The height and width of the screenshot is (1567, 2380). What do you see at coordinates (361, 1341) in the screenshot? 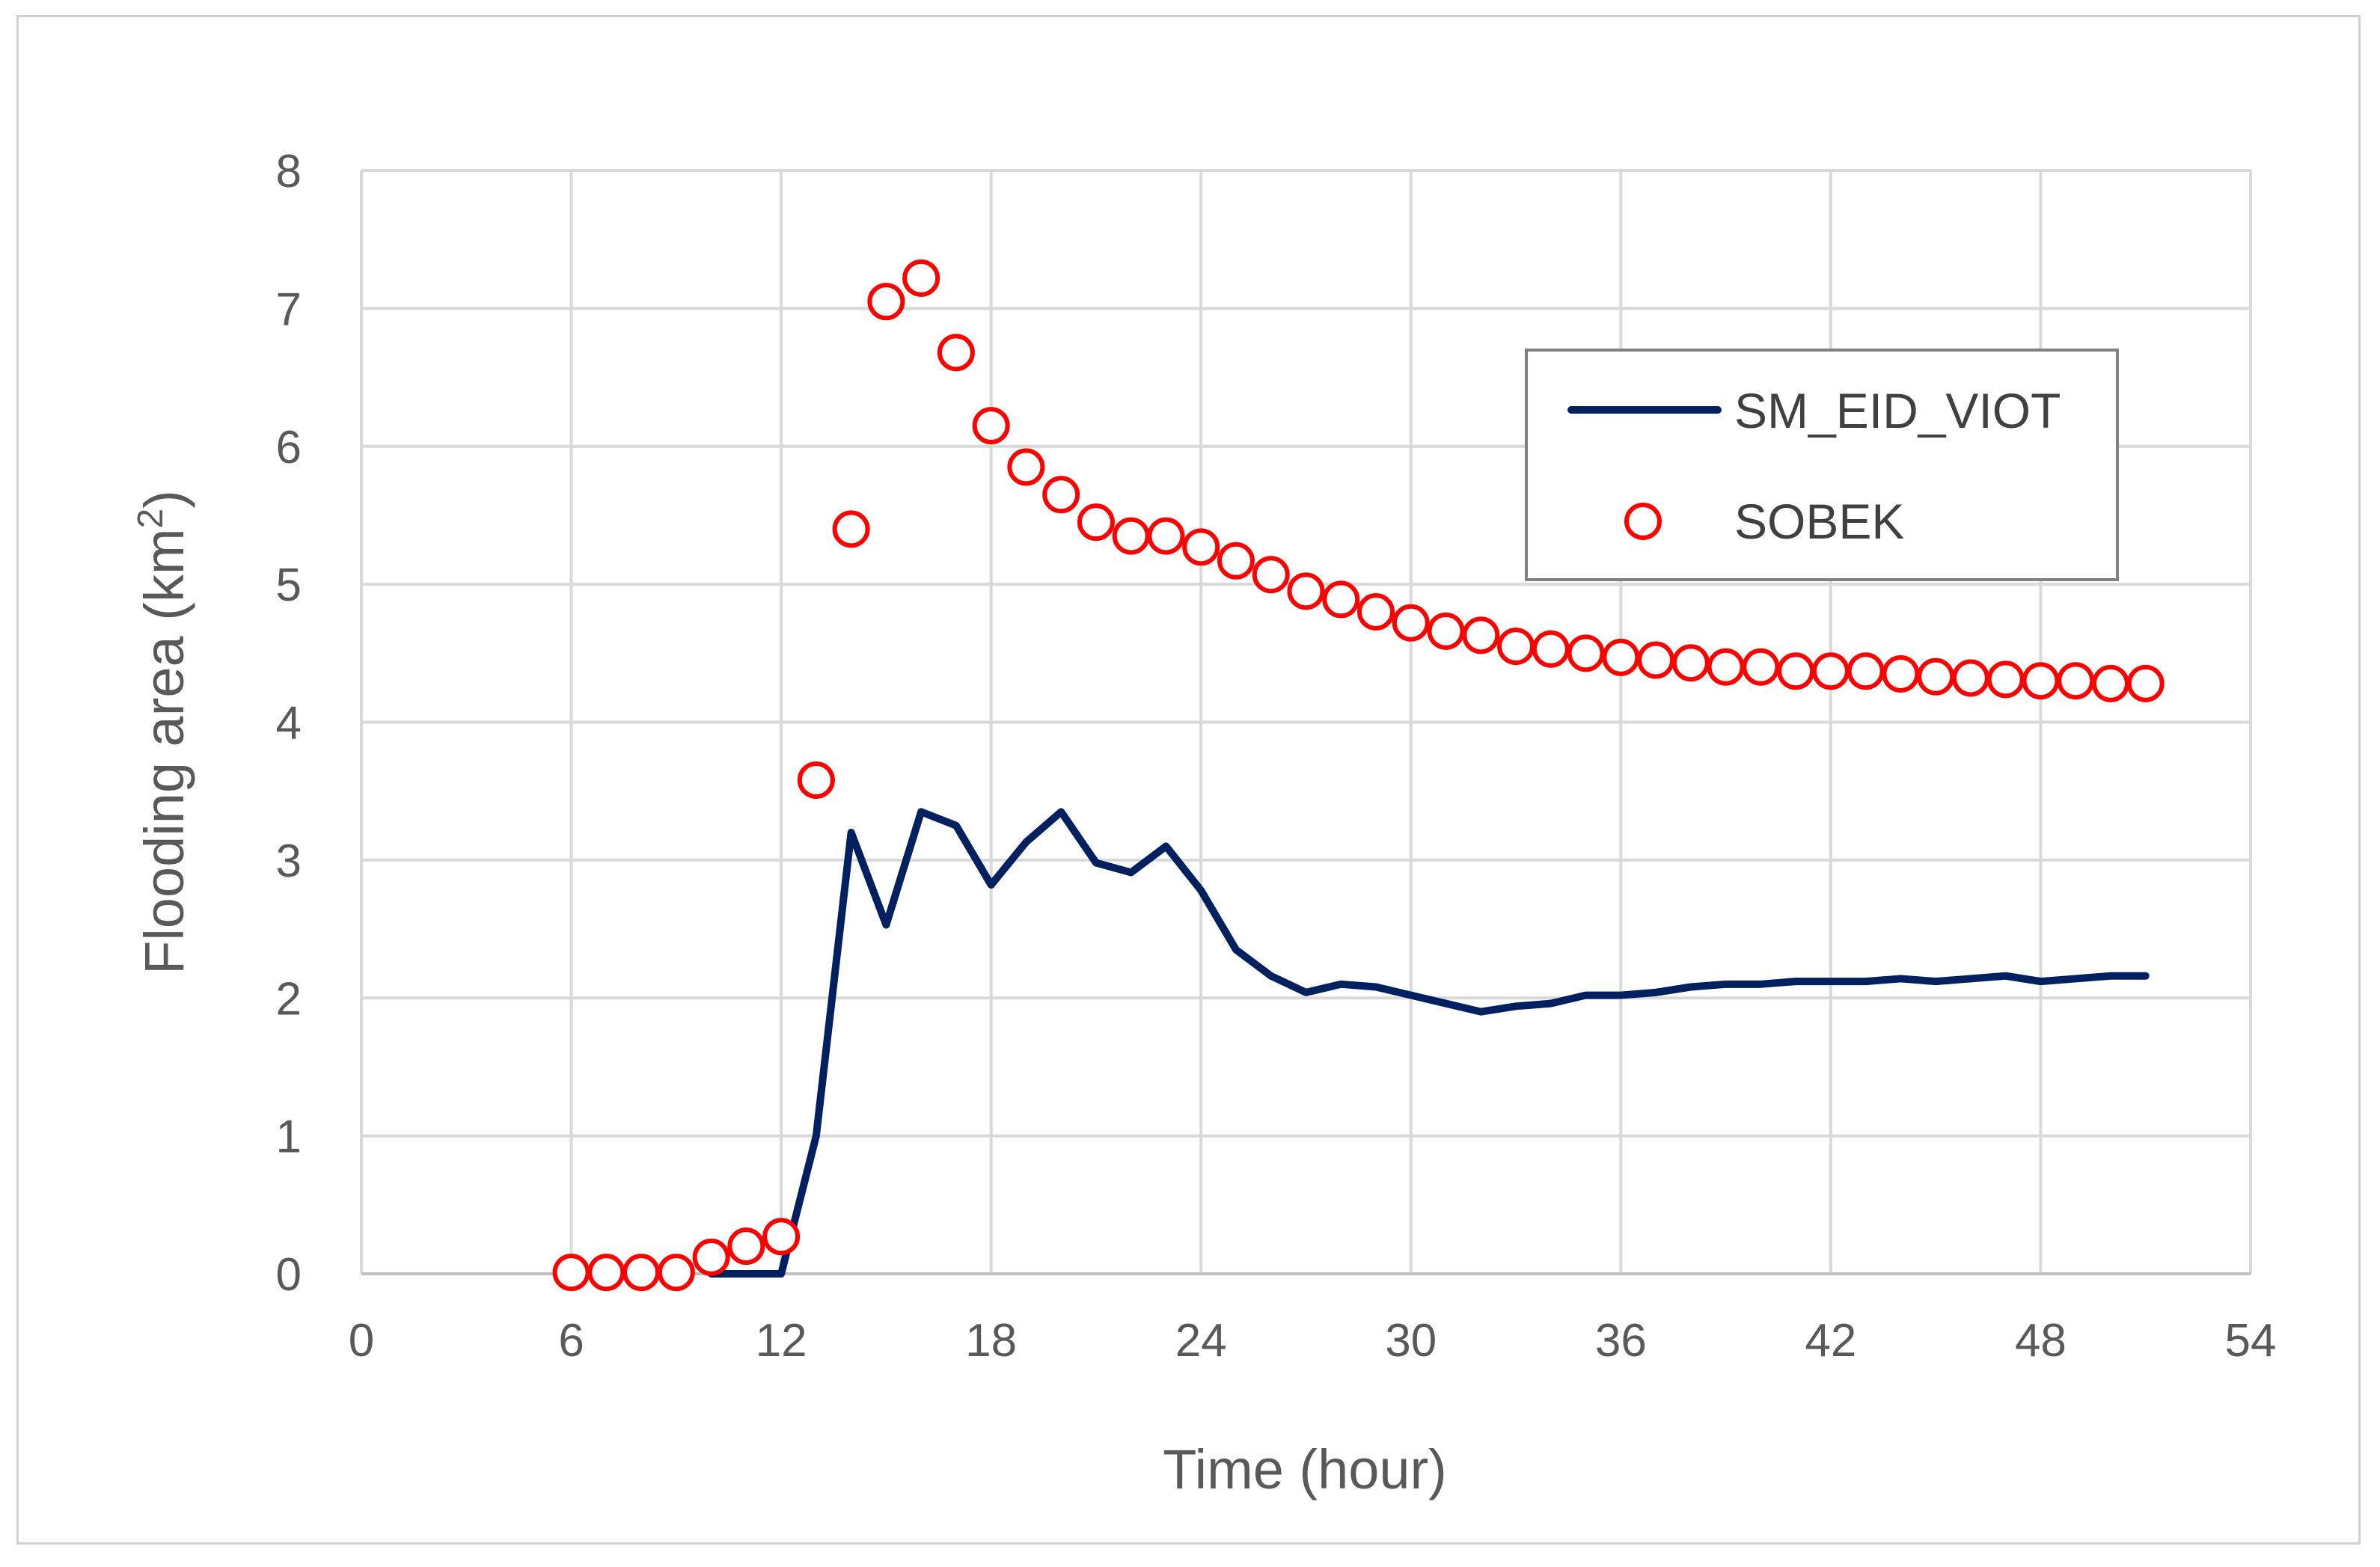
I see `x-tick-label: 0` at bounding box center [361, 1341].